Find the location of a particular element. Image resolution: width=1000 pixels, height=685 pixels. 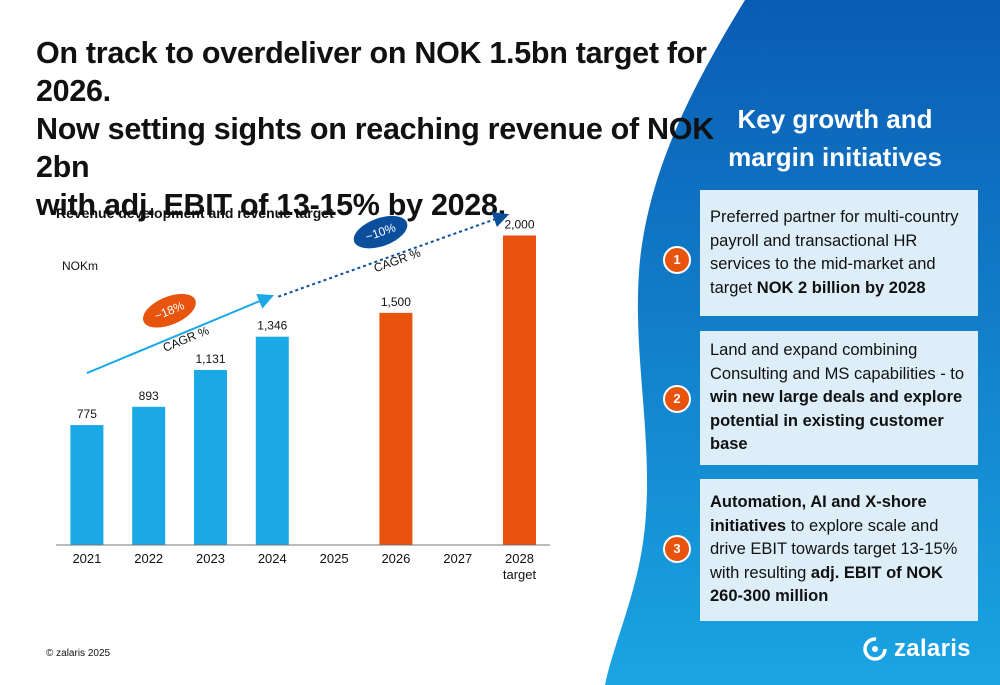

cagr-label-1: CAGR % is located at coordinates (186, 339).